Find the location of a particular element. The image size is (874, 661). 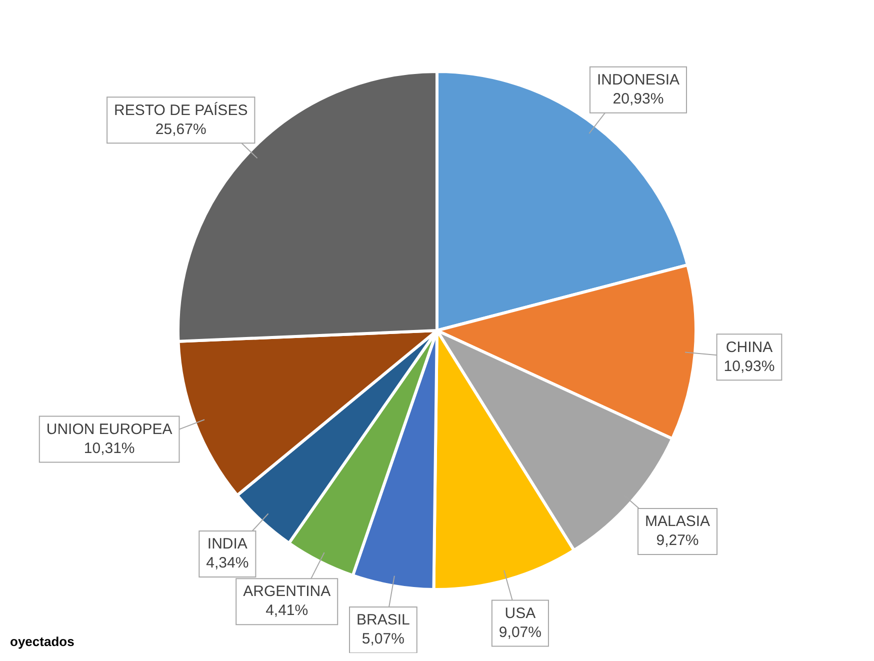

slice-label: INDONESIA is located at coordinates (638, 80).